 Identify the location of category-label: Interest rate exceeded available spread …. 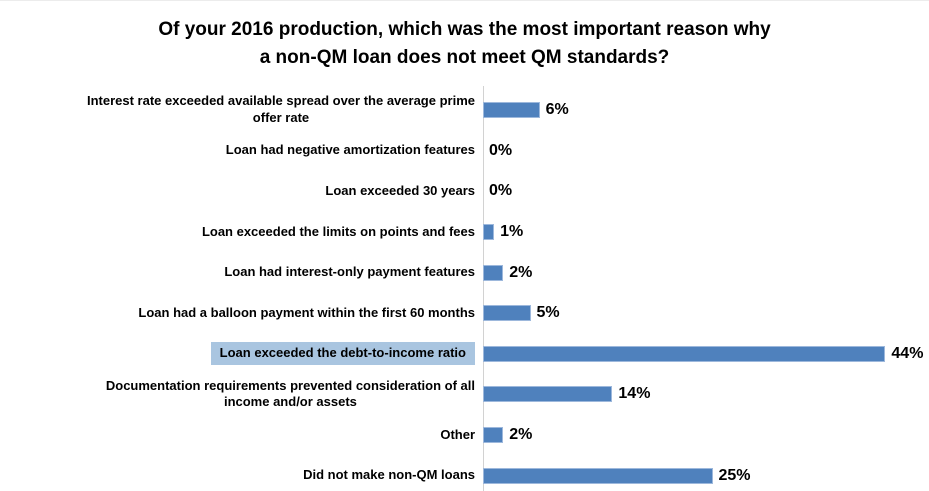
(280, 109).